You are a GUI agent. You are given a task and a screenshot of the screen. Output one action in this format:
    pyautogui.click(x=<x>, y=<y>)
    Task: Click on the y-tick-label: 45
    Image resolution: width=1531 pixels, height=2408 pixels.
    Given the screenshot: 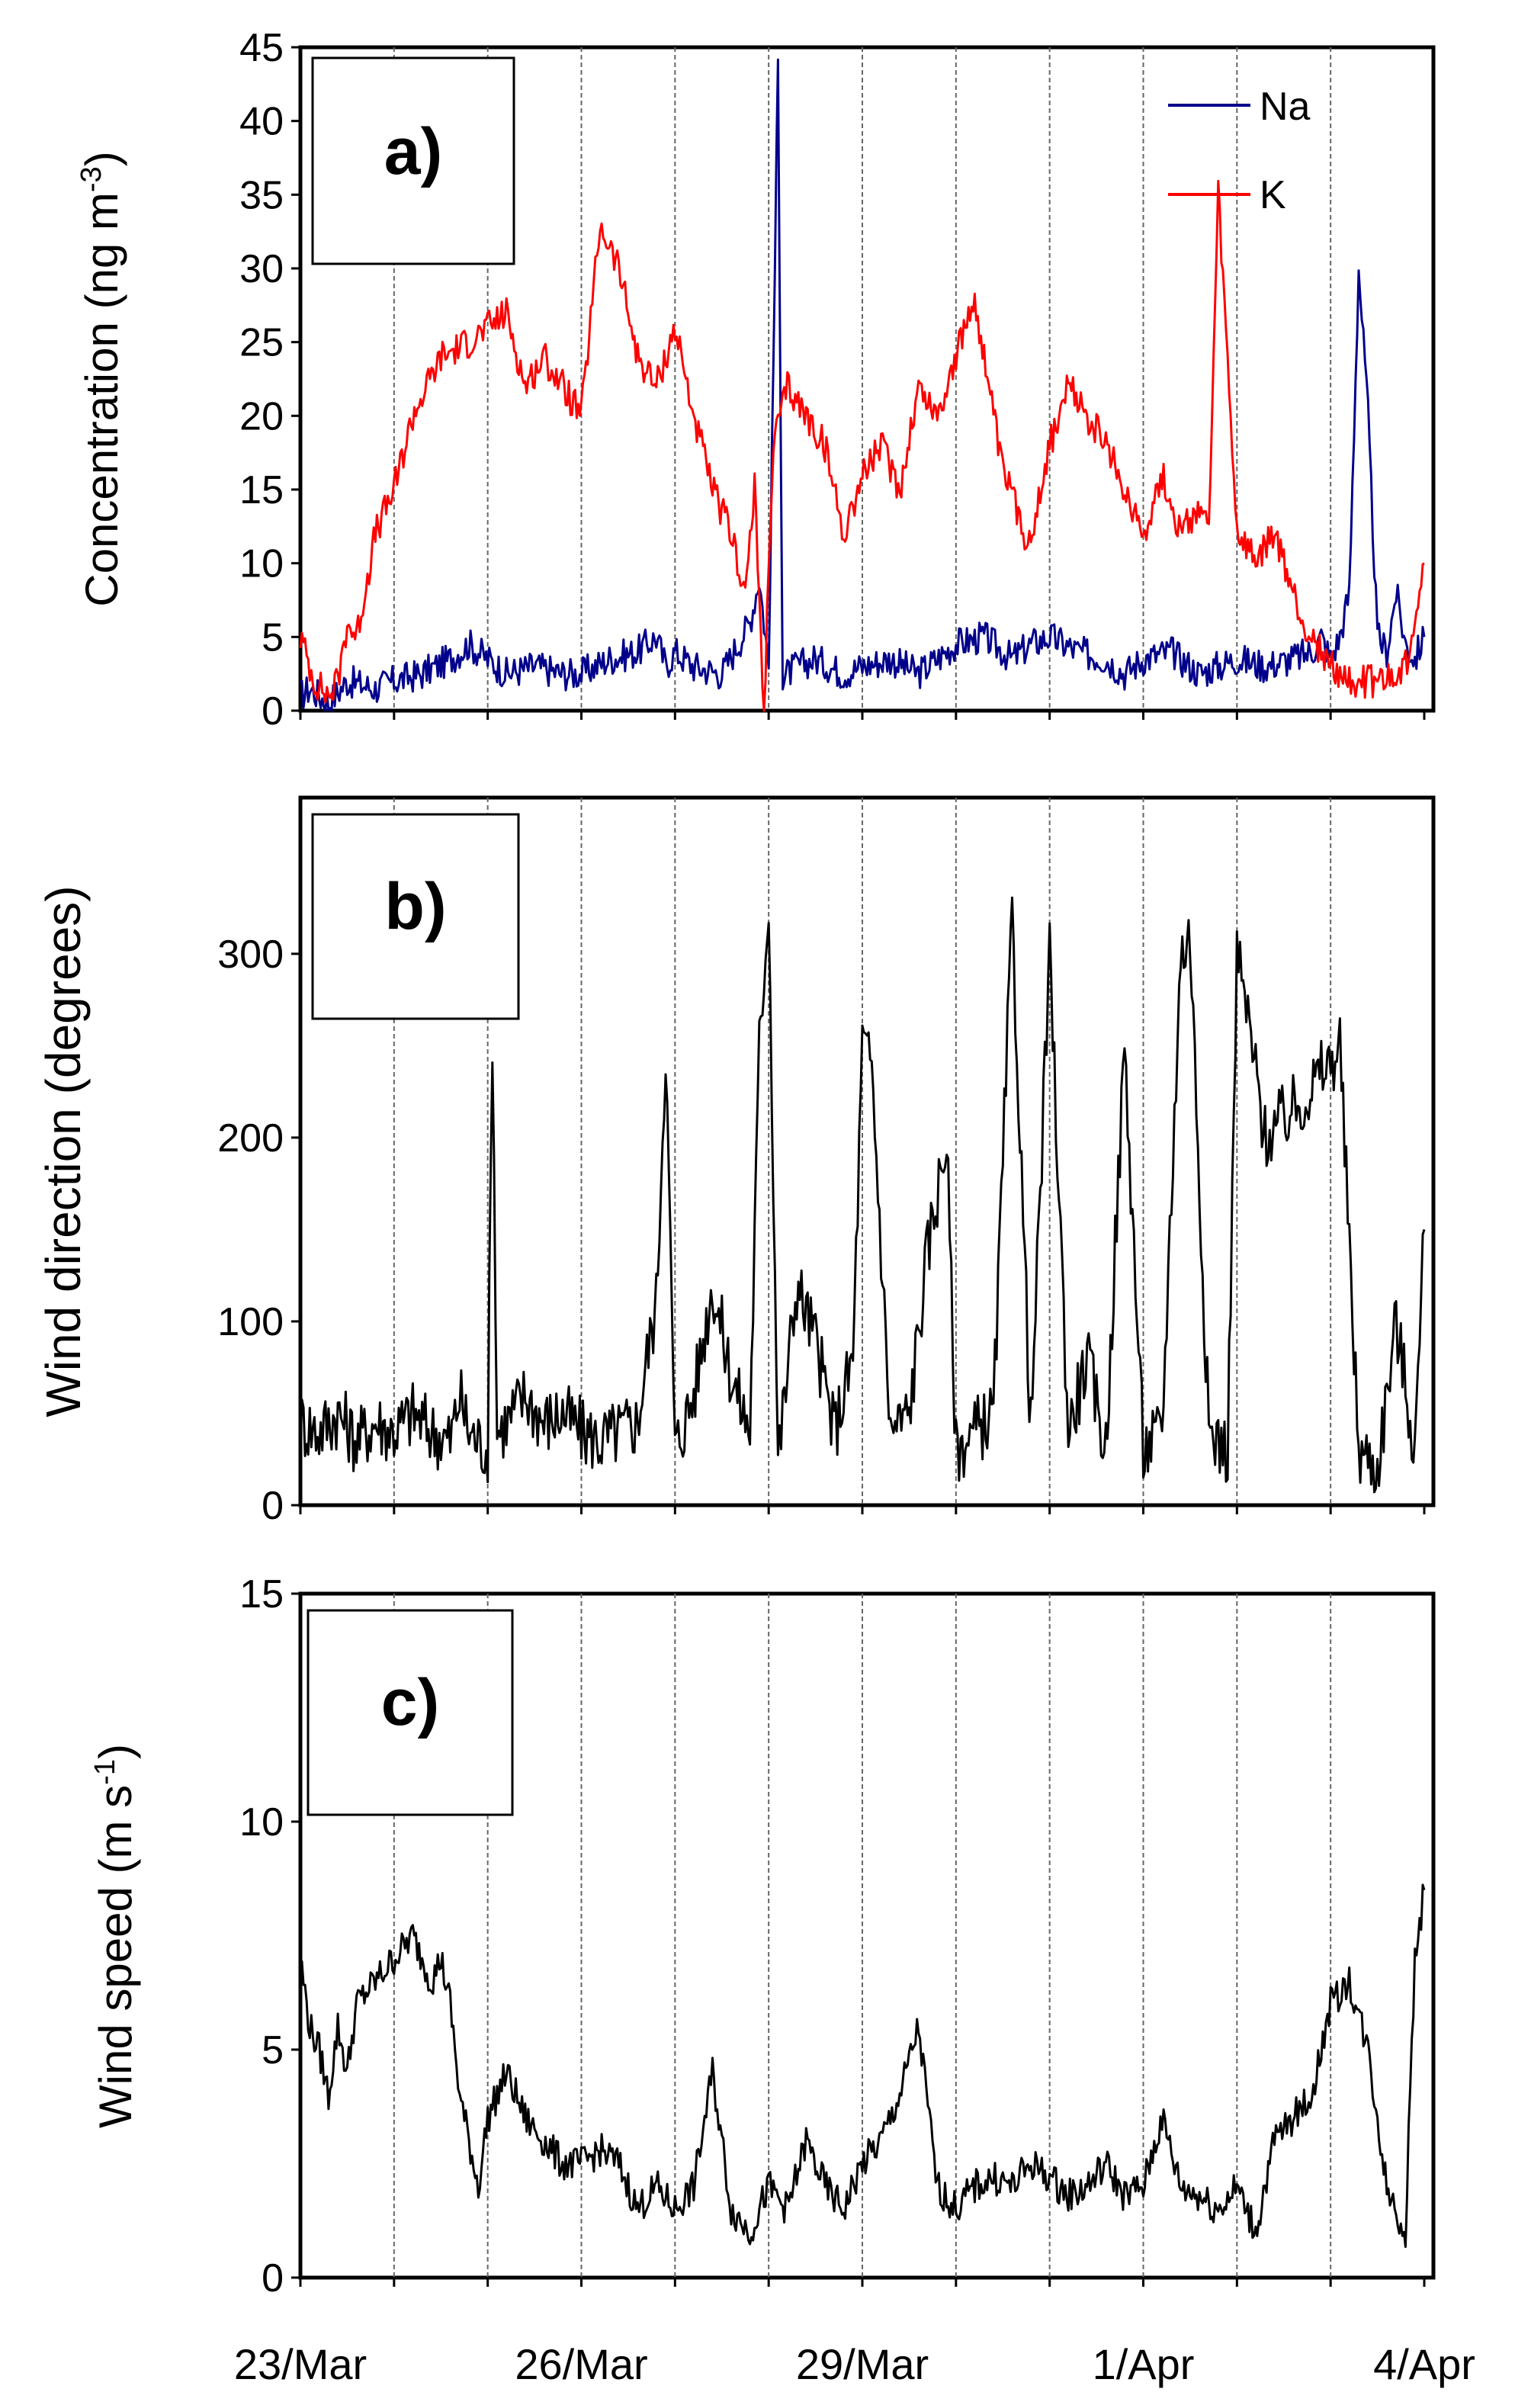 What is the action you would take?
    pyautogui.click(x=261, y=48)
    